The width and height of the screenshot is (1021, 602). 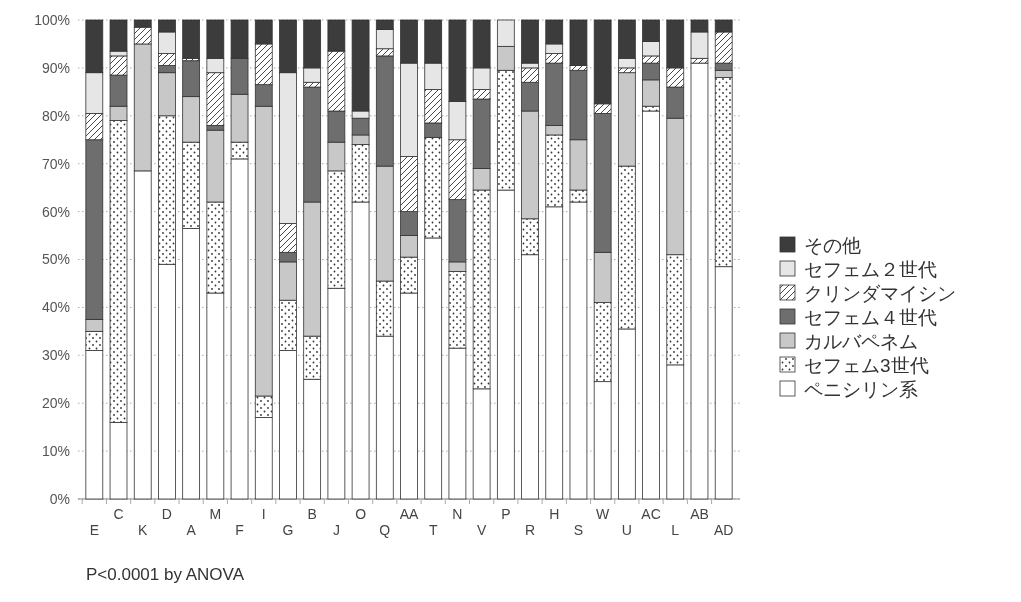 I want to click on y-tick-label: 90%, so click(x=55, y=67).